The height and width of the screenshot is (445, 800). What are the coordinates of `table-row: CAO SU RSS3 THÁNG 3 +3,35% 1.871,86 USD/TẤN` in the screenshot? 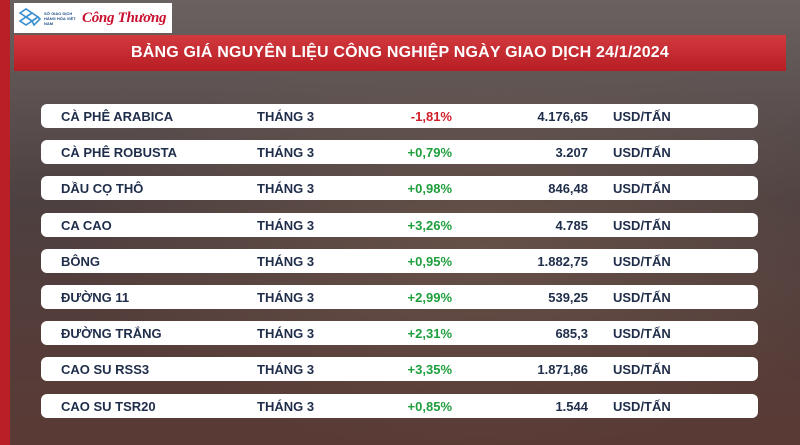 It's located at (399, 369).